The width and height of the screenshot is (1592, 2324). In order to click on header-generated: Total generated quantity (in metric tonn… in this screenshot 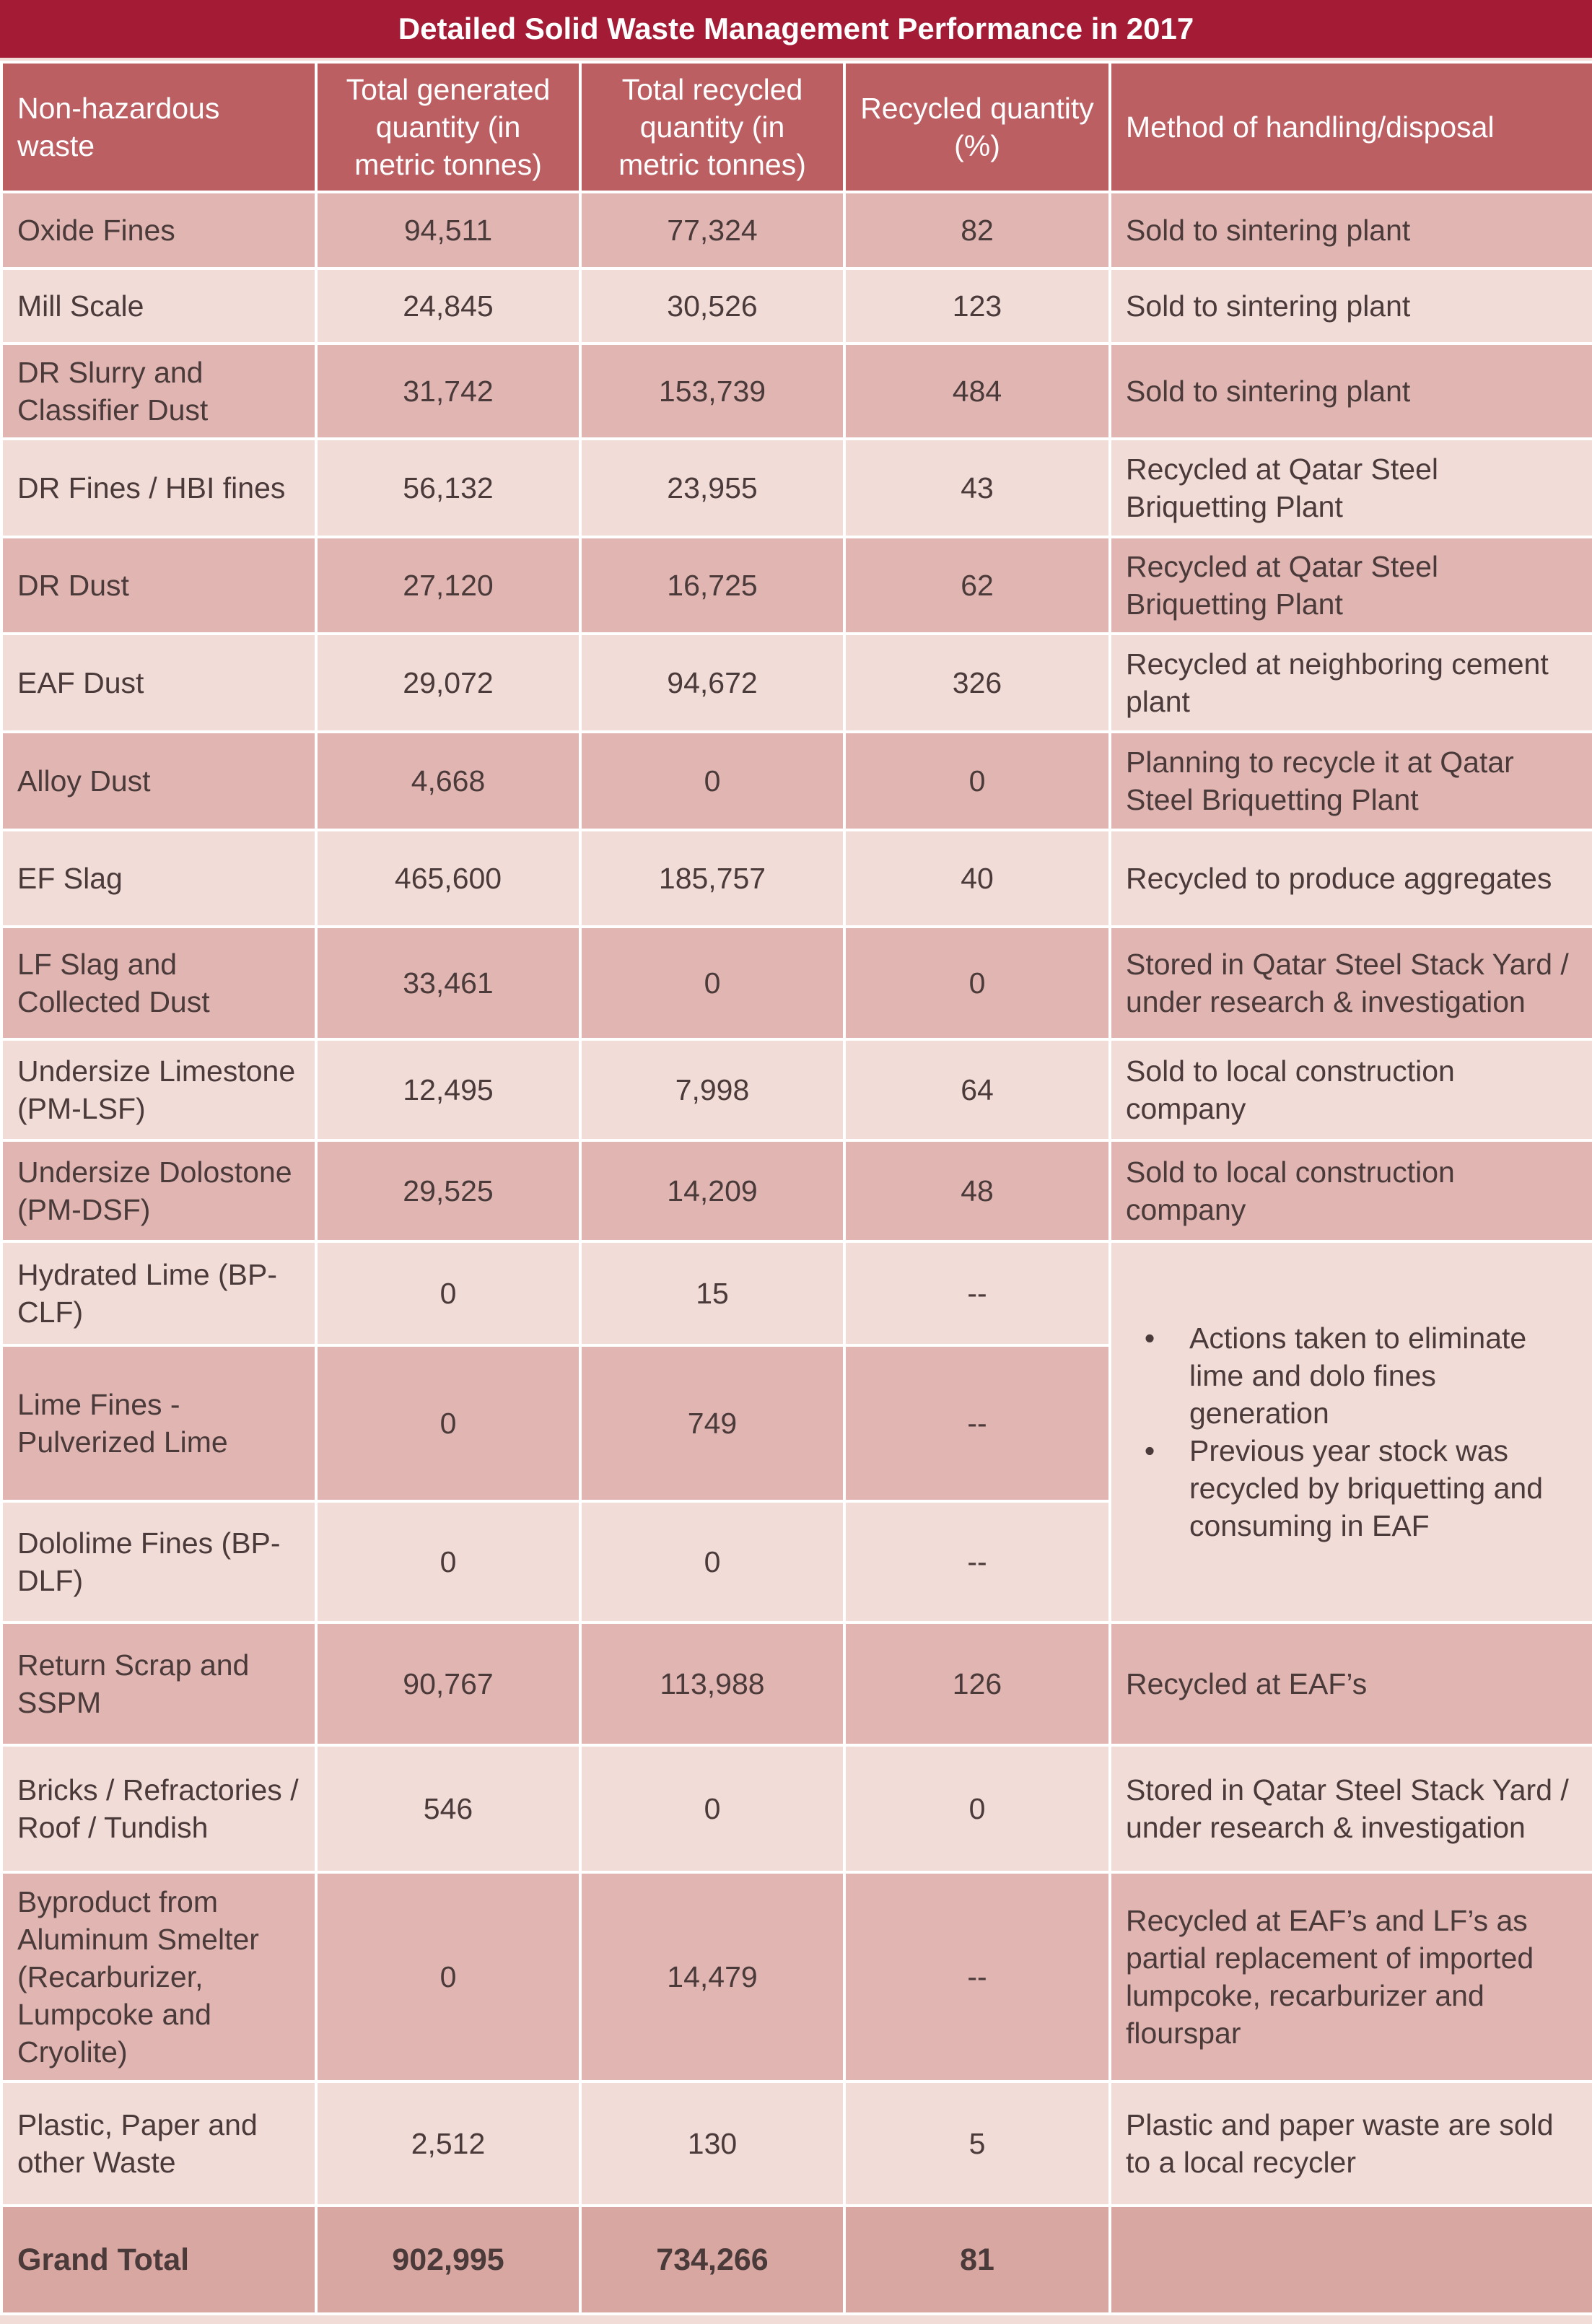, I will do `click(449, 127)`.